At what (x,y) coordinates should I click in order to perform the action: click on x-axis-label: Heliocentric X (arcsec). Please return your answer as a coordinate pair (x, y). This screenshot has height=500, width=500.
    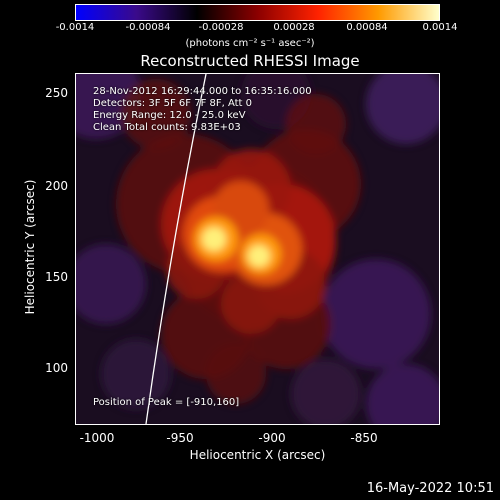
    Looking at the image, I should click on (257, 455).